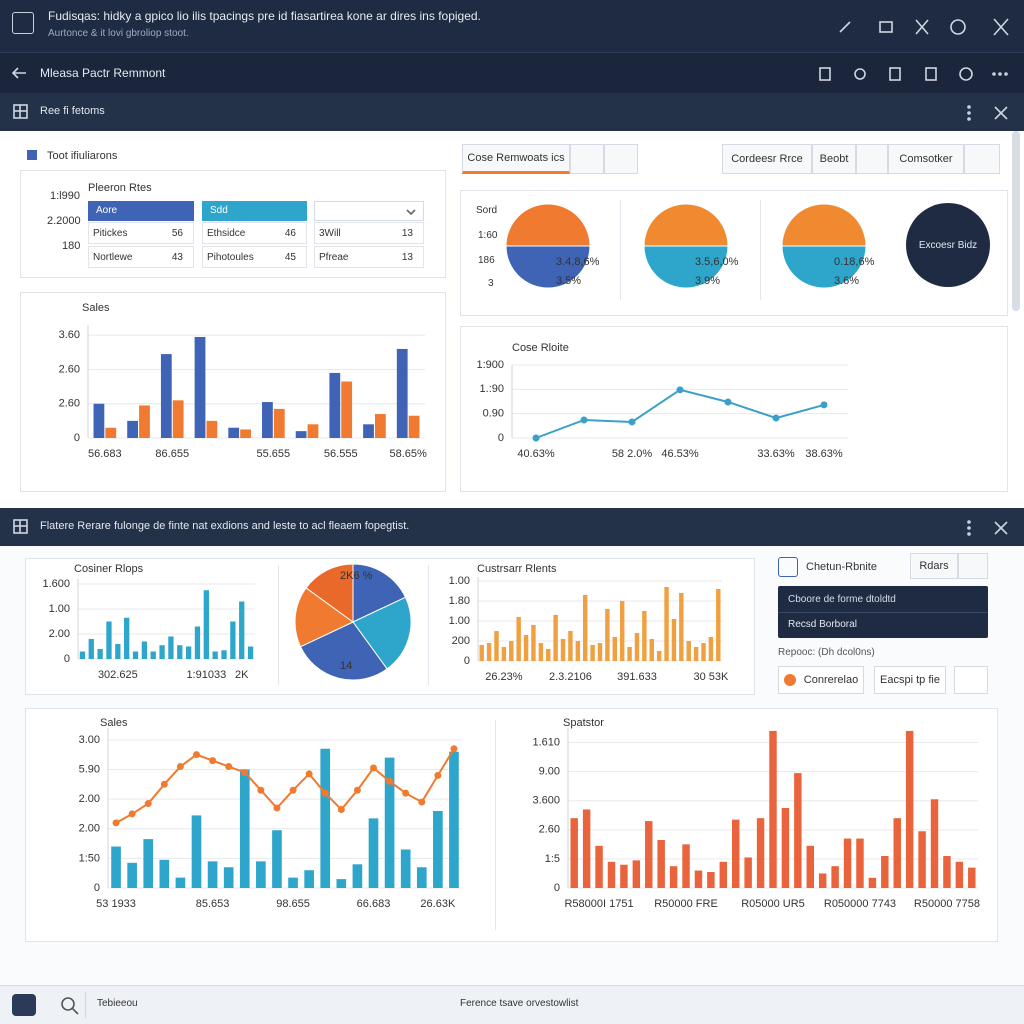 This screenshot has width=1024, height=1024. What do you see at coordinates (254, 211) in the screenshot?
I see `tab: Sdd` at bounding box center [254, 211].